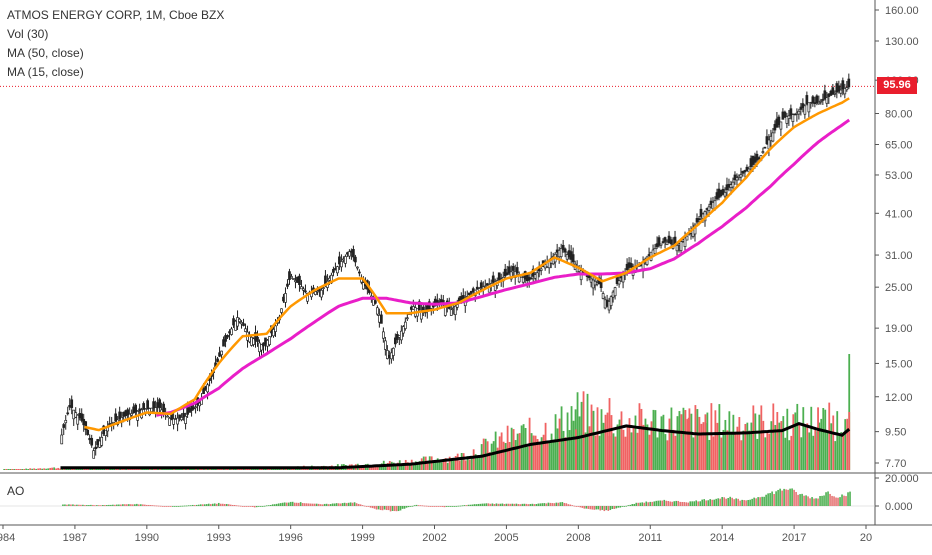 The image size is (932, 555). Describe the element at coordinates (895, 464) in the screenshot. I see `price-tick-label: 7.70` at that location.